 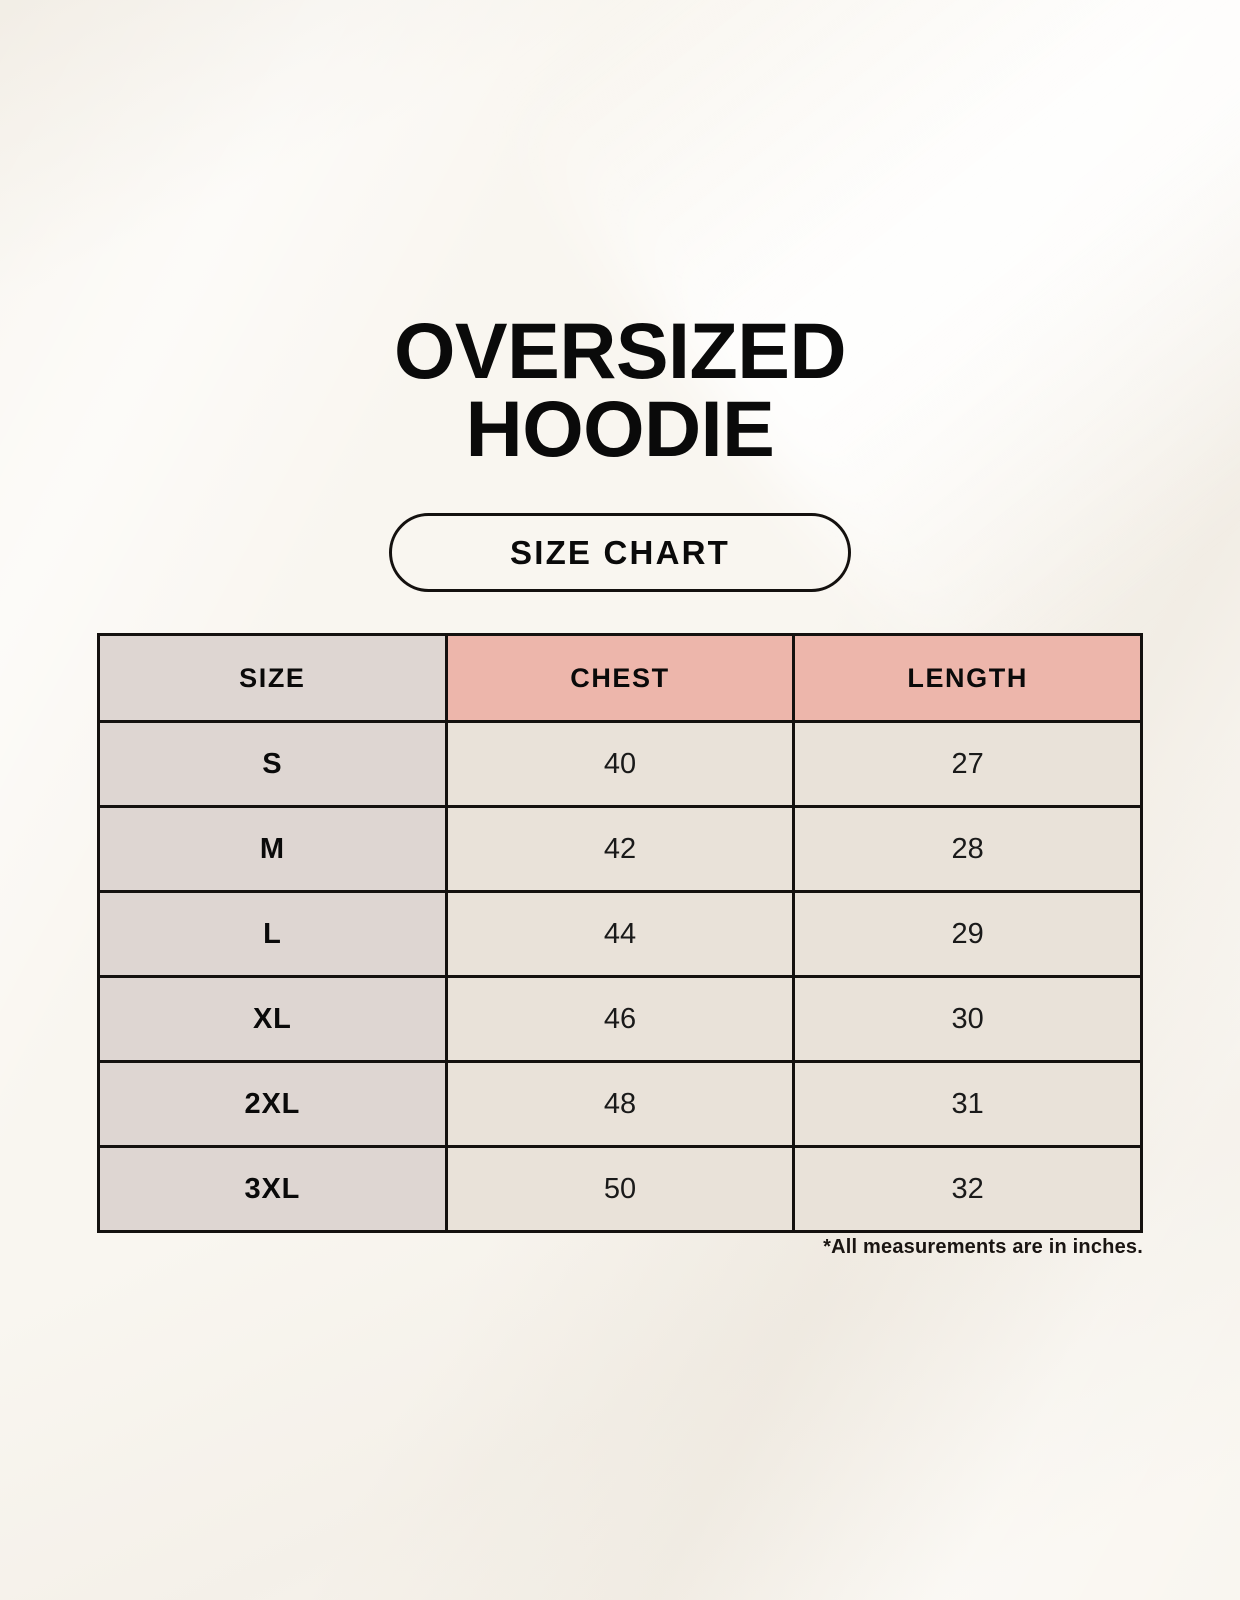 I want to click on measurements-footnote: *All measurements are in inches., so click(x=983, y=1247).